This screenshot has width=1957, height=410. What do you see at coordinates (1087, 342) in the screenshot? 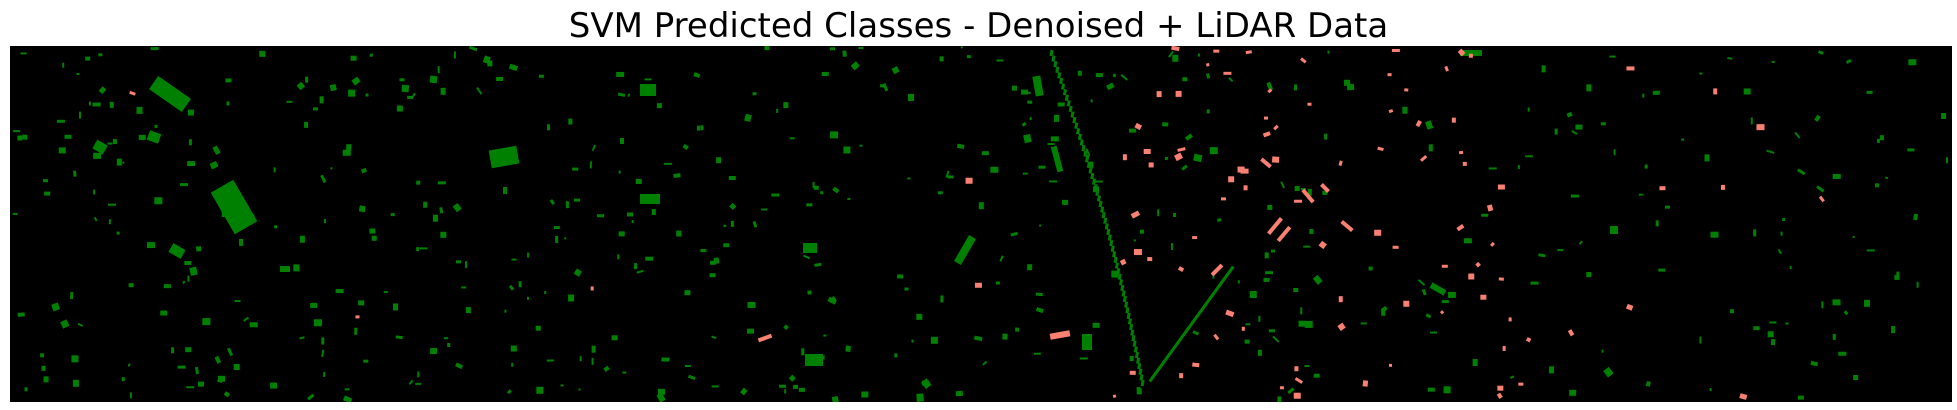
I see `green-region` at bounding box center [1087, 342].